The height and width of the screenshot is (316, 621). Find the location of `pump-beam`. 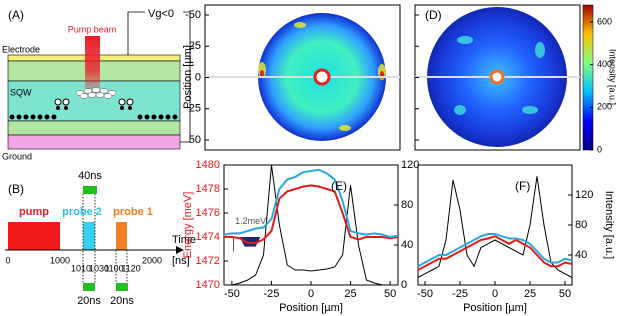

pump-beam is located at coordinates (92, 67).